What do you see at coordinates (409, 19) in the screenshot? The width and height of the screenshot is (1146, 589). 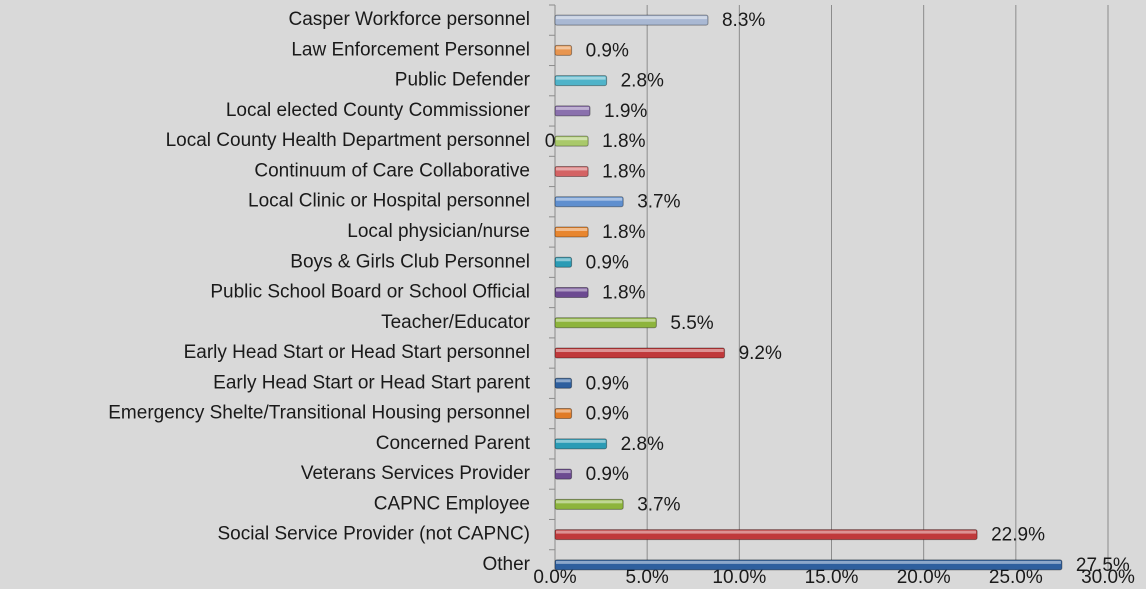 I see `y-tick-label: Casper Workforce personnel` at bounding box center [409, 19].